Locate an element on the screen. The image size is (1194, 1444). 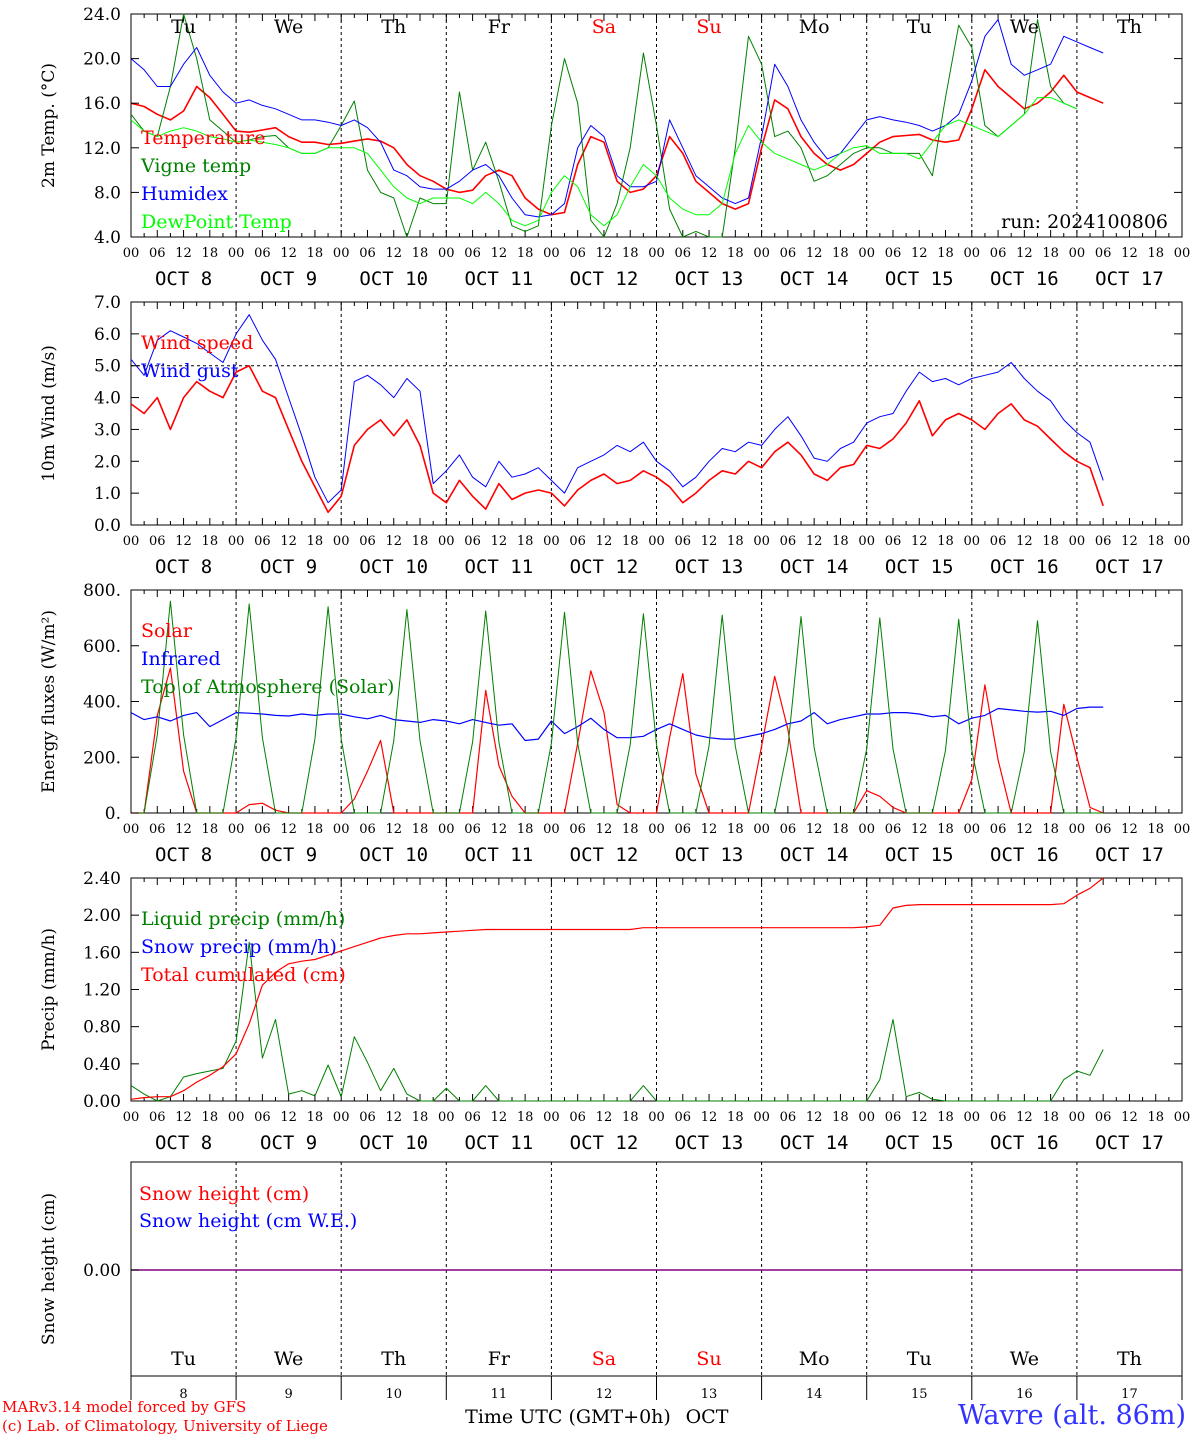
temp-date-label: OCT 13 is located at coordinates (709, 279).